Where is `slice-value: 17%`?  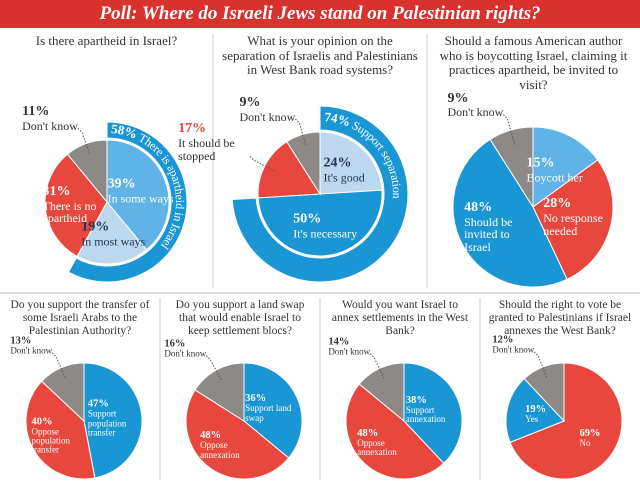
slice-value: 17% is located at coordinates (192, 129).